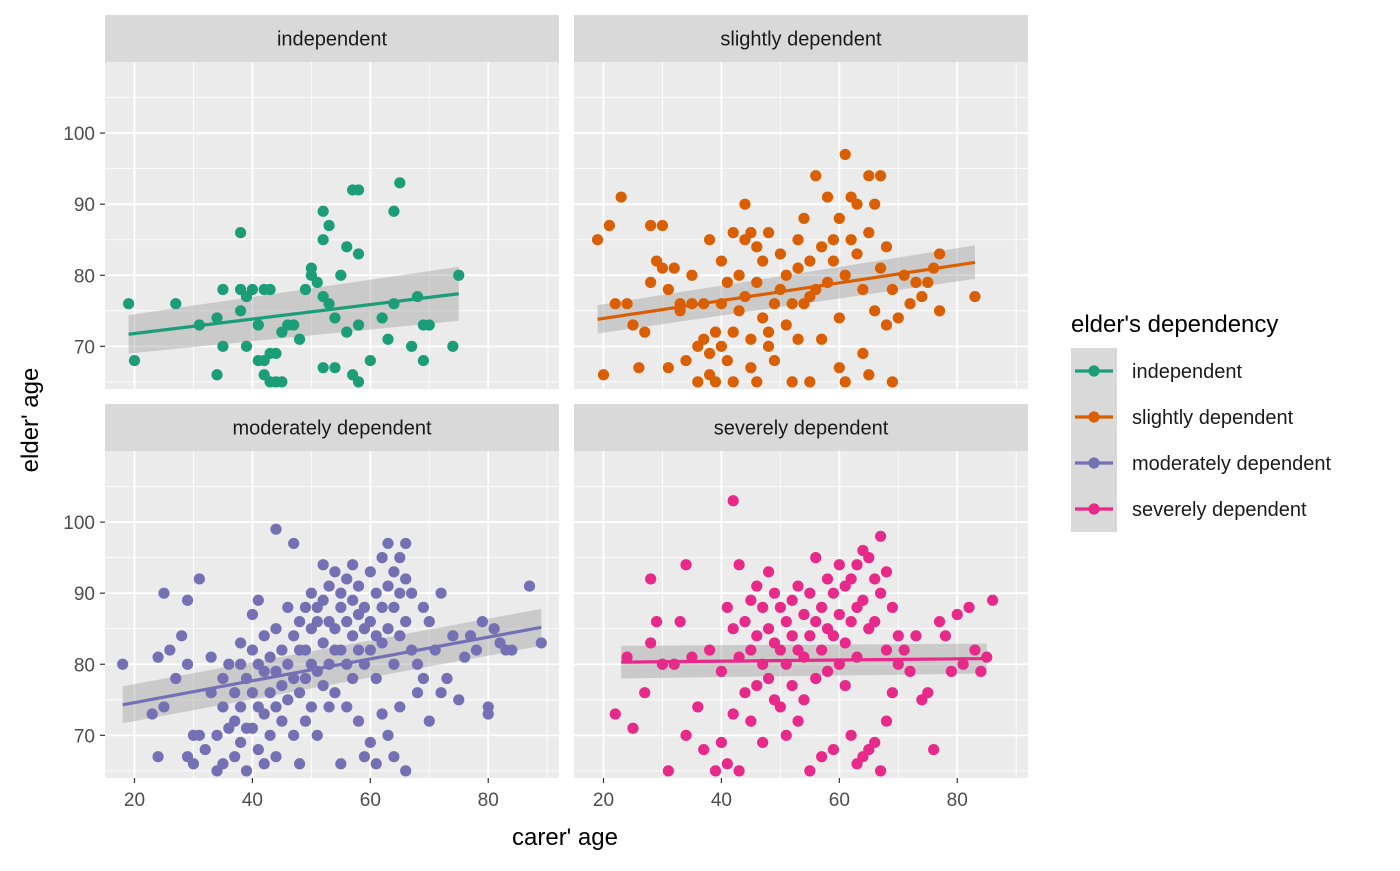 The image size is (1400, 871). I want to click on facet-title: slightly dependent, so click(801, 40).